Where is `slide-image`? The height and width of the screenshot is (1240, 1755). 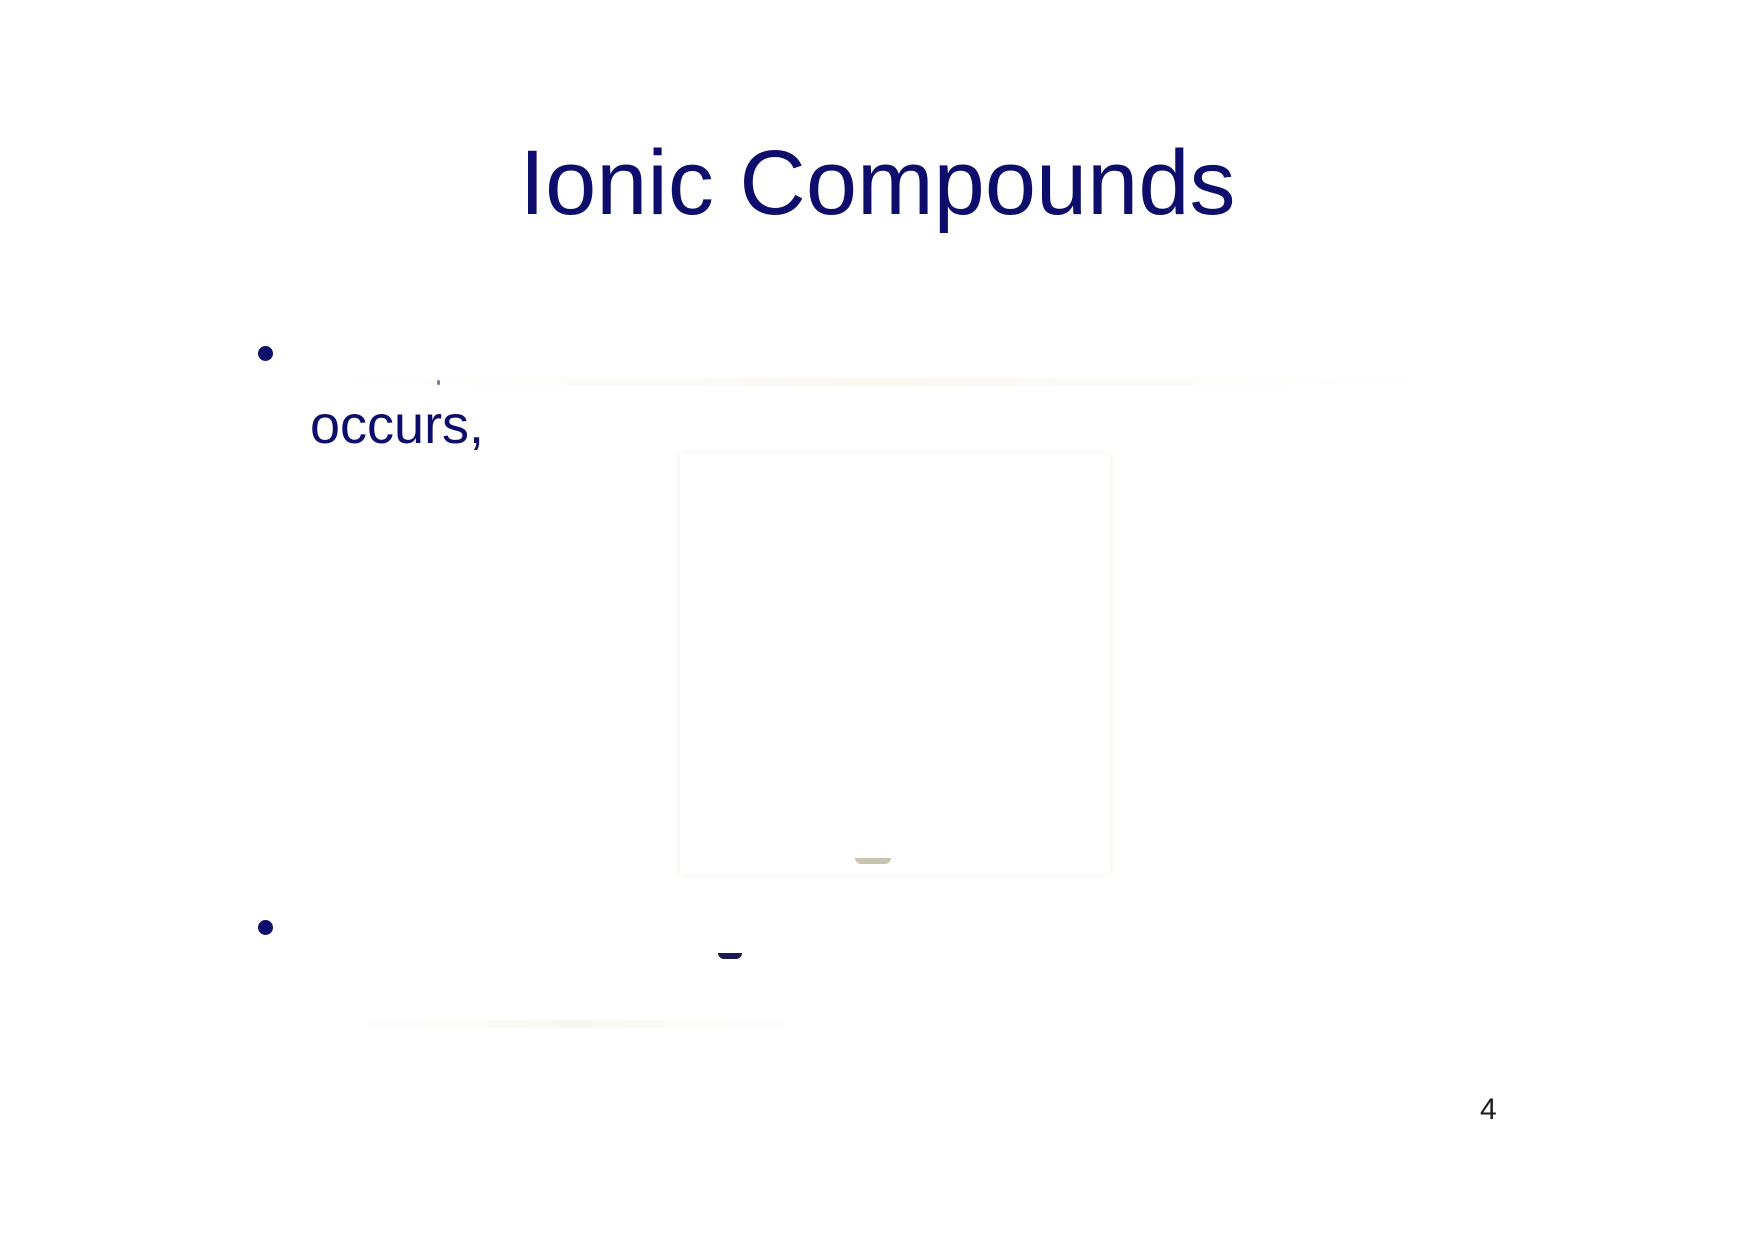
slide-image is located at coordinates (895, 664).